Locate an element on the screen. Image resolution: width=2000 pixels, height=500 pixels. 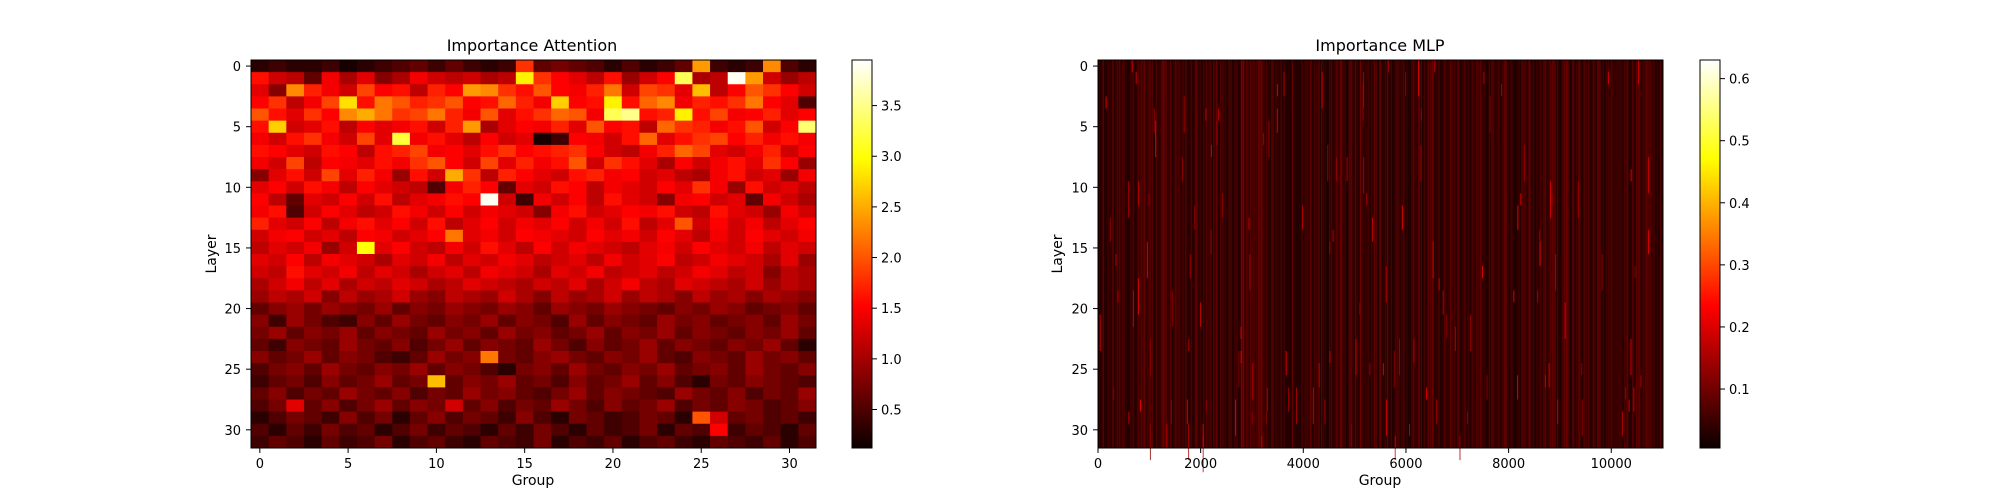
mlp-colorbar-tick-label: 0.6 is located at coordinates (1739, 80).